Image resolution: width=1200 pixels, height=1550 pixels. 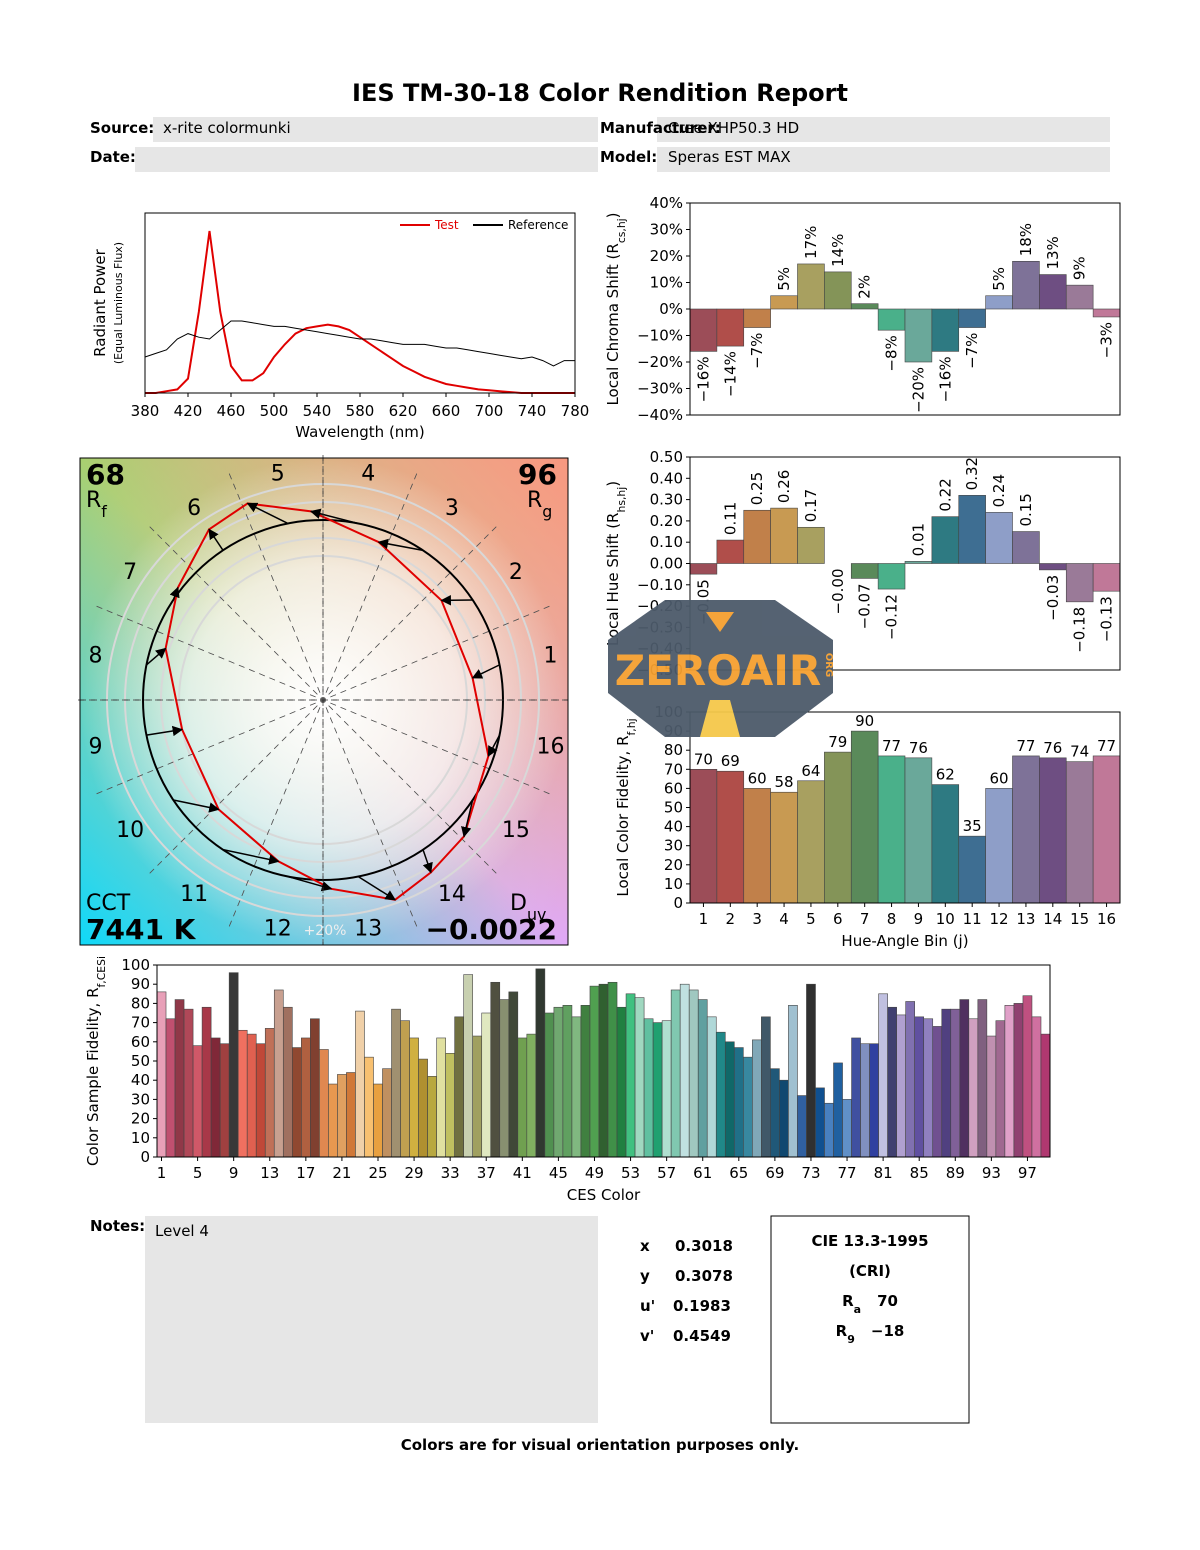 What do you see at coordinates (738, 1173) in the screenshot?
I see `x-tick-label: 65` at bounding box center [738, 1173].